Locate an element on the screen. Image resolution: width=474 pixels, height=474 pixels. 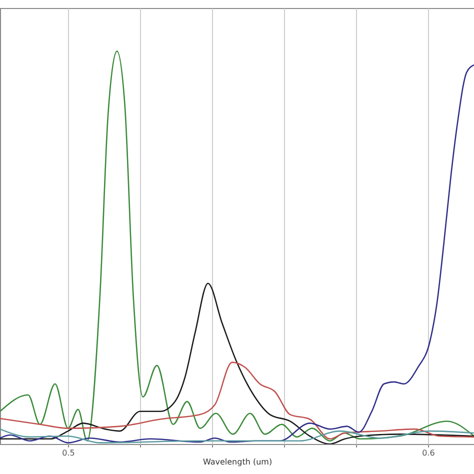
x-tick-label: 0.6 is located at coordinates (428, 453).